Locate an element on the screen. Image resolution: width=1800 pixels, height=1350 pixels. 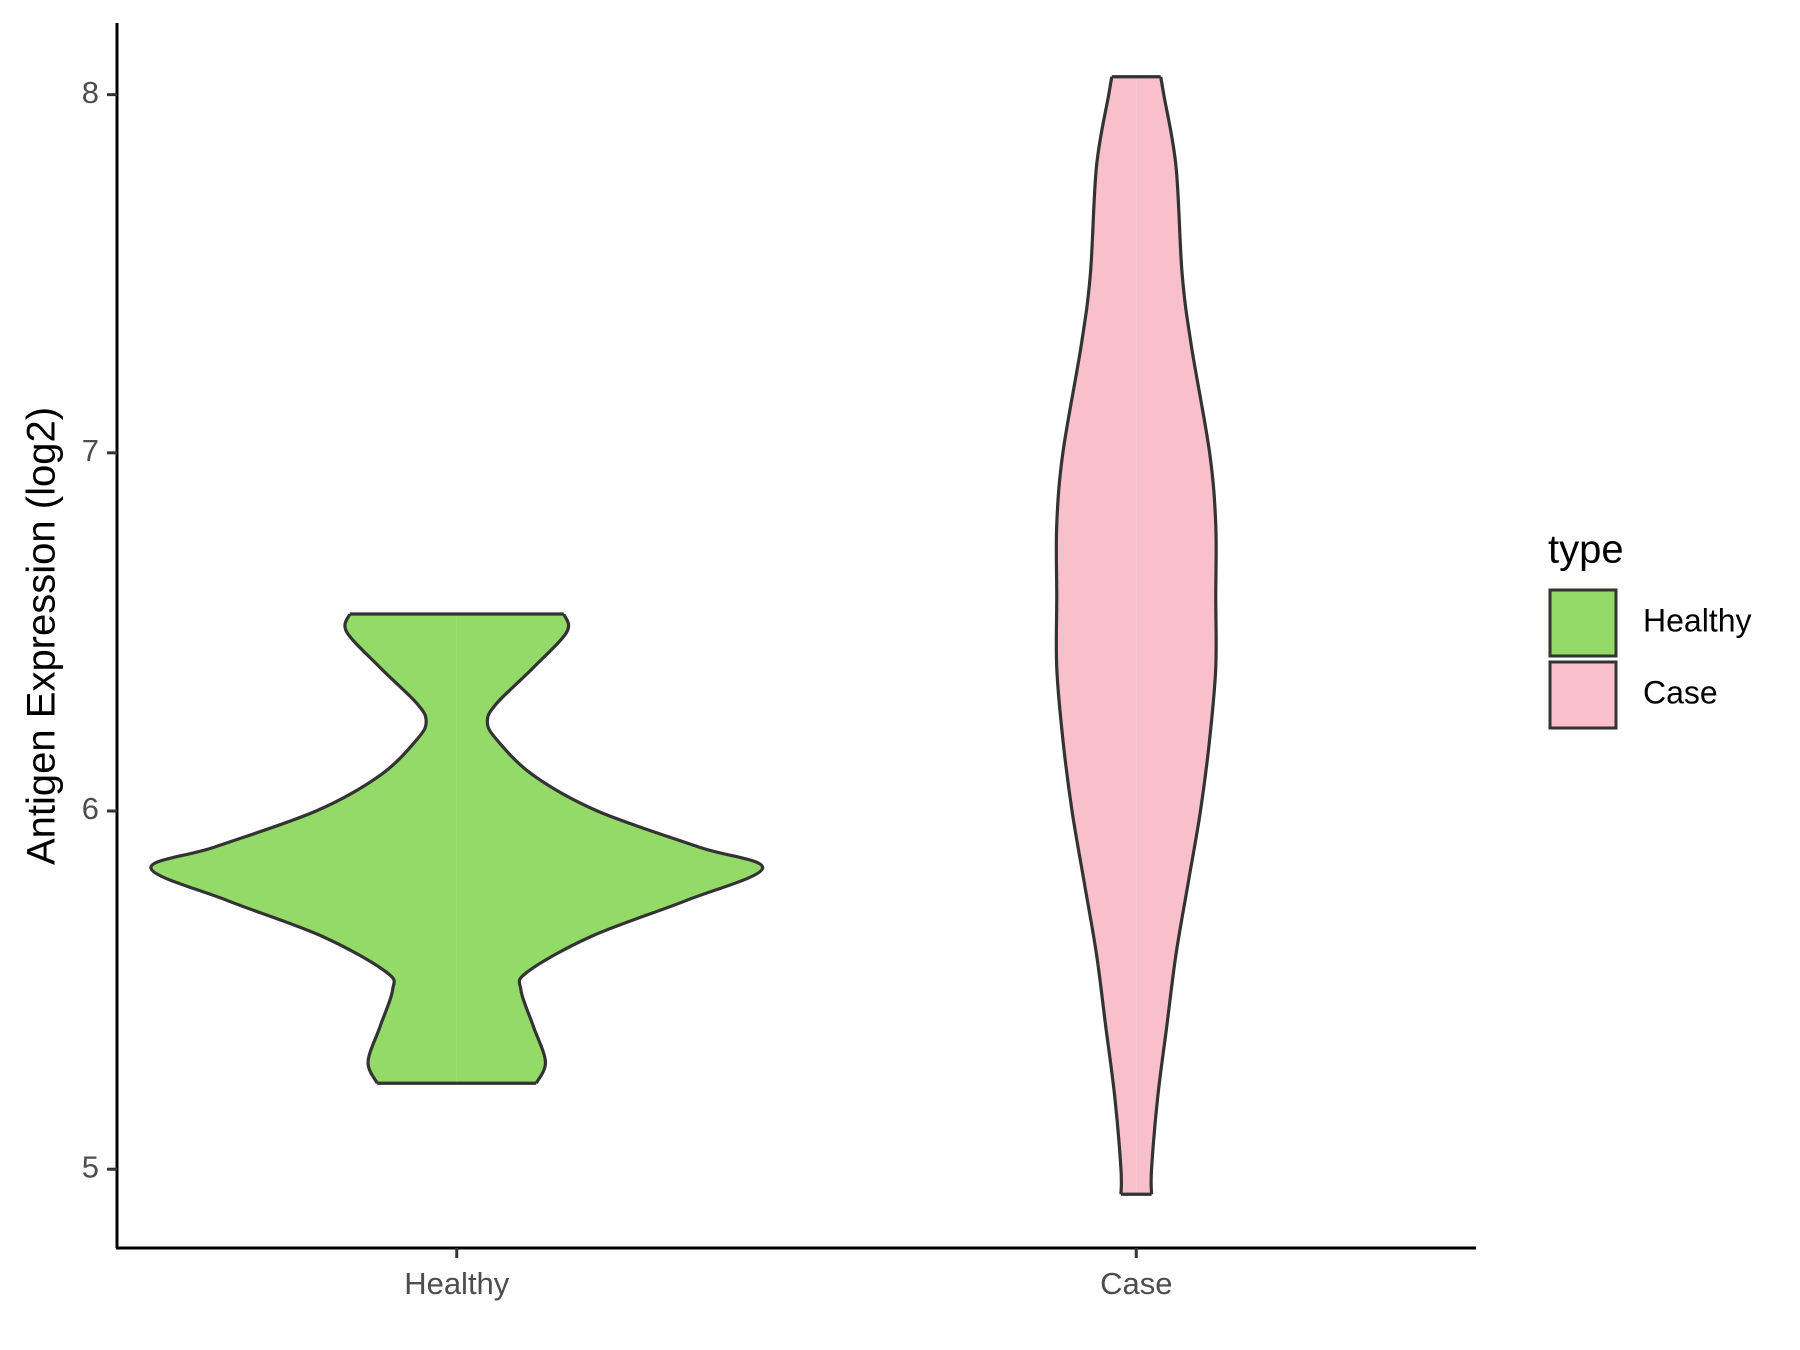
y-tick-label: 8 is located at coordinates (90, 92).